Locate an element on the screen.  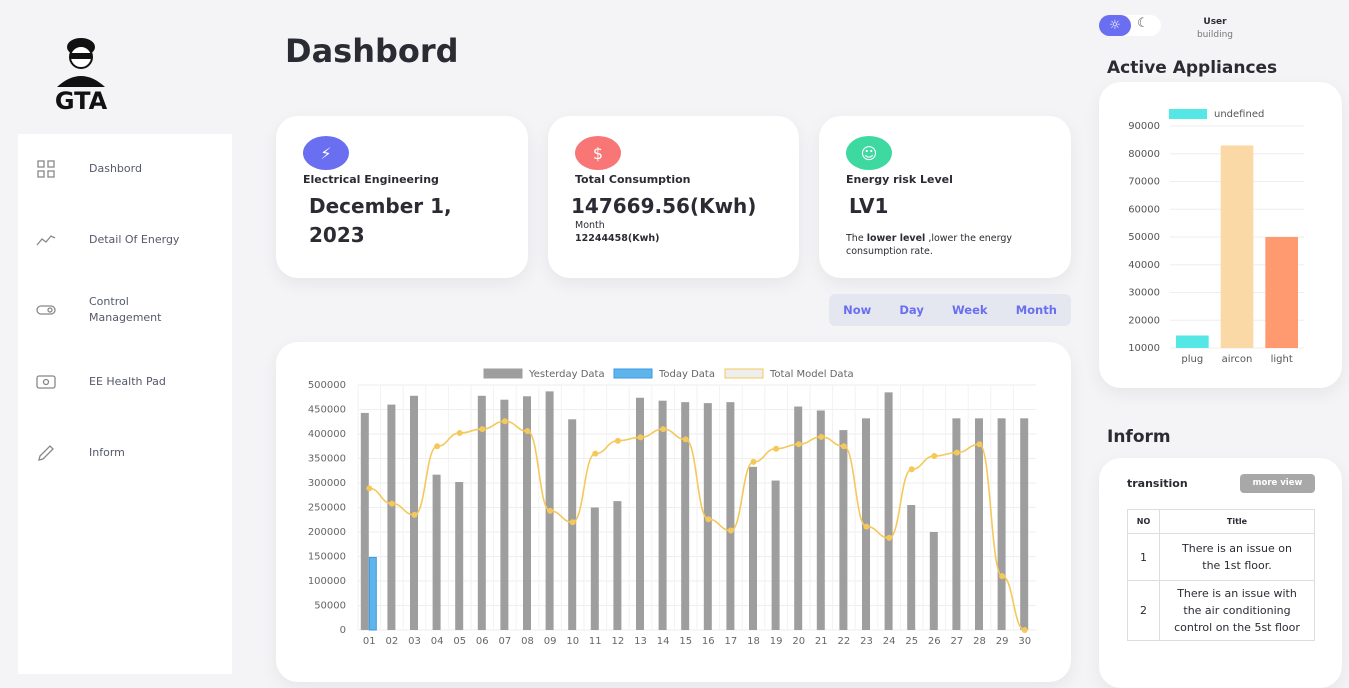
y-tick-label: 30000 is located at coordinates (1144, 293).